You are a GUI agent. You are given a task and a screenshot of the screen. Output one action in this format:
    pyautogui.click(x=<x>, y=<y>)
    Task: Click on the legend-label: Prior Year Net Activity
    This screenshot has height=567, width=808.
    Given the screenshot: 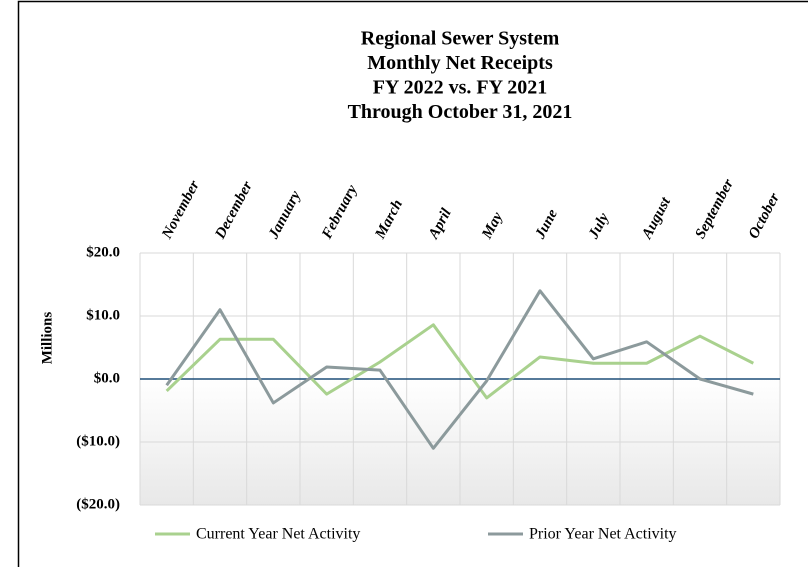 What is the action you would take?
    pyautogui.click(x=603, y=534)
    